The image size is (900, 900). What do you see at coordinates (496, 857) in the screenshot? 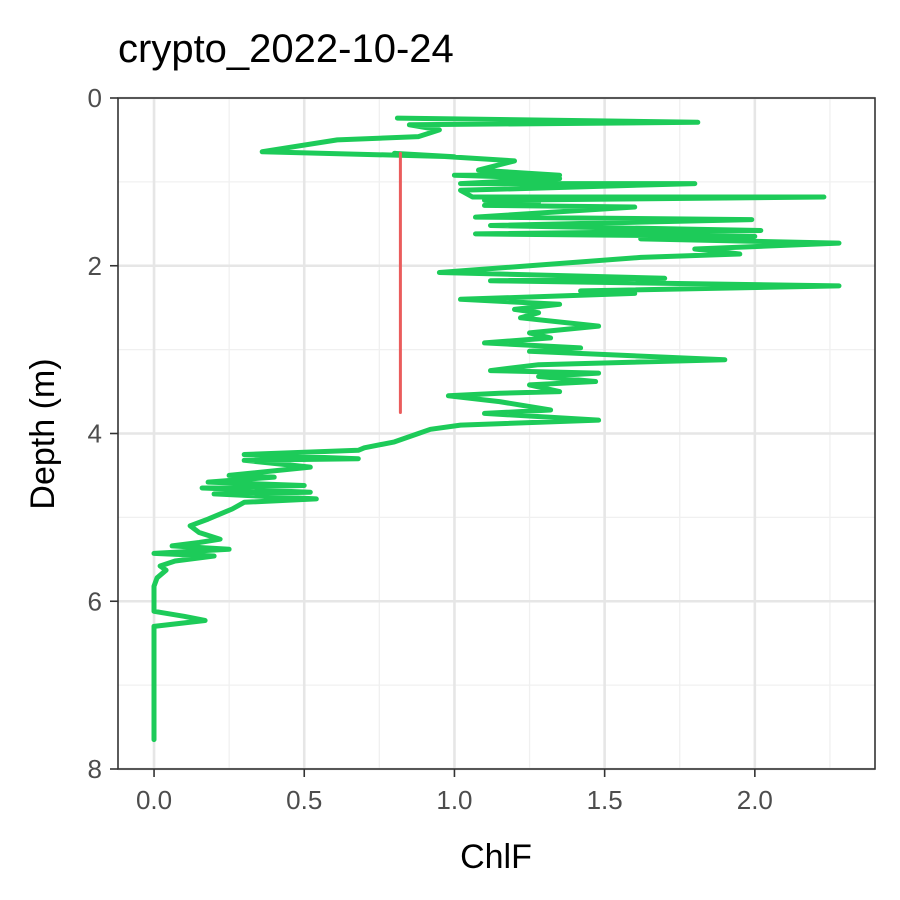
I see `x-axis-title: ChlF` at bounding box center [496, 857].